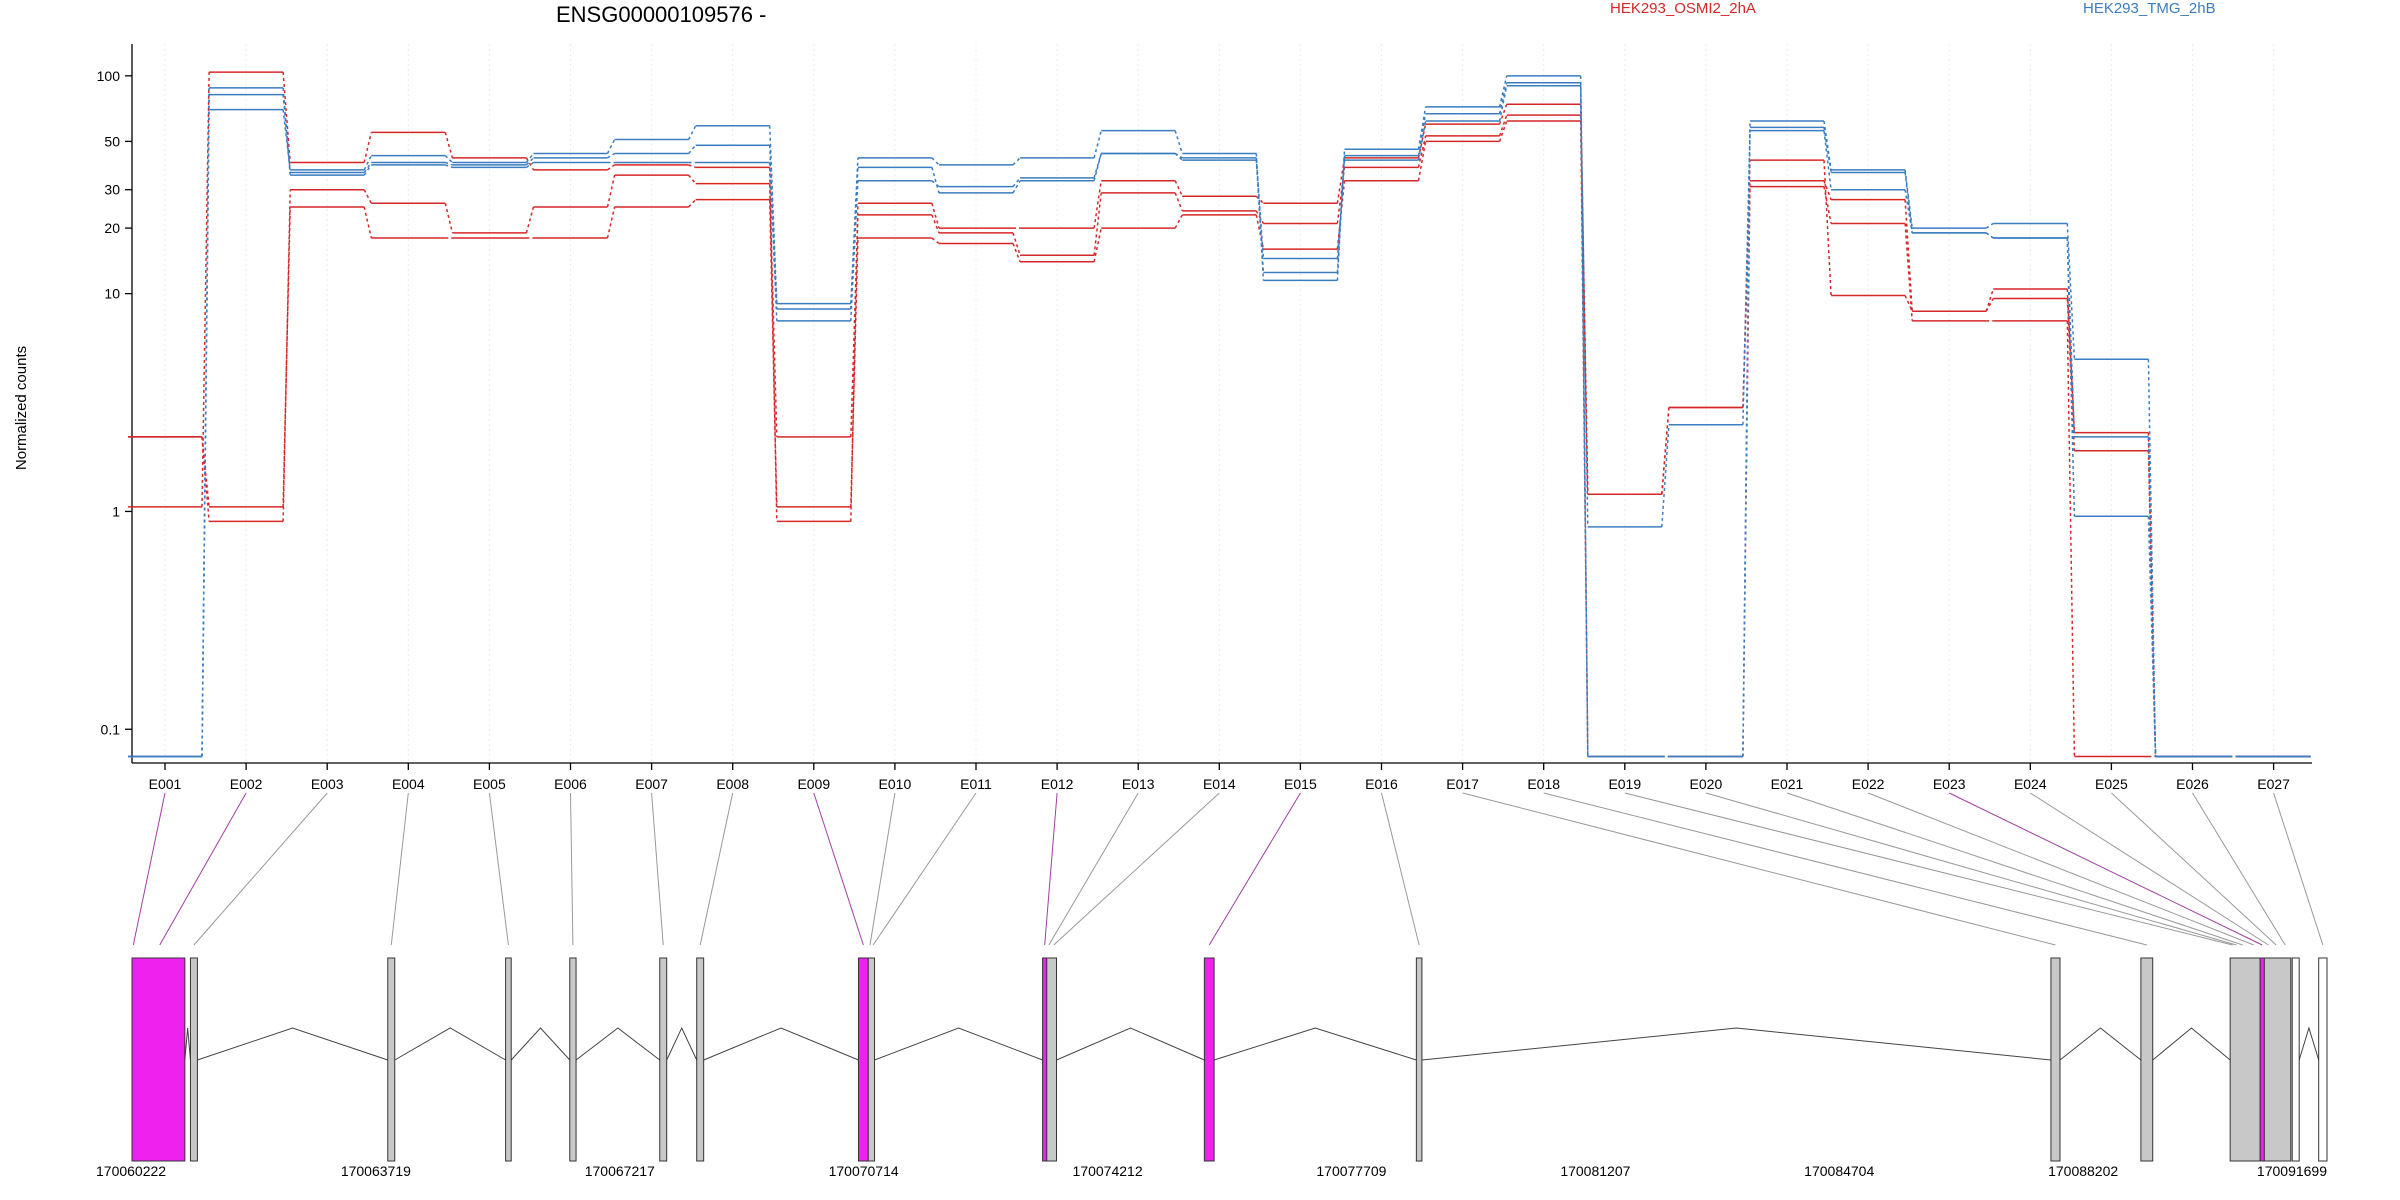 The image size is (2400, 1200). I want to click on genomic-tick-label: 170081207, so click(1595, 1171).